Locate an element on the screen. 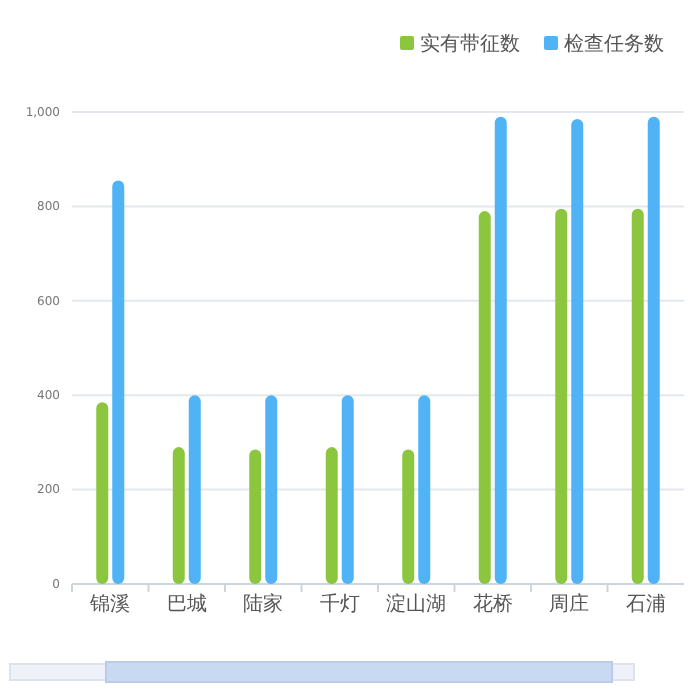 This screenshot has height=700, width=700. x-tick-label: 陆家 is located at coordinates (263, 604).